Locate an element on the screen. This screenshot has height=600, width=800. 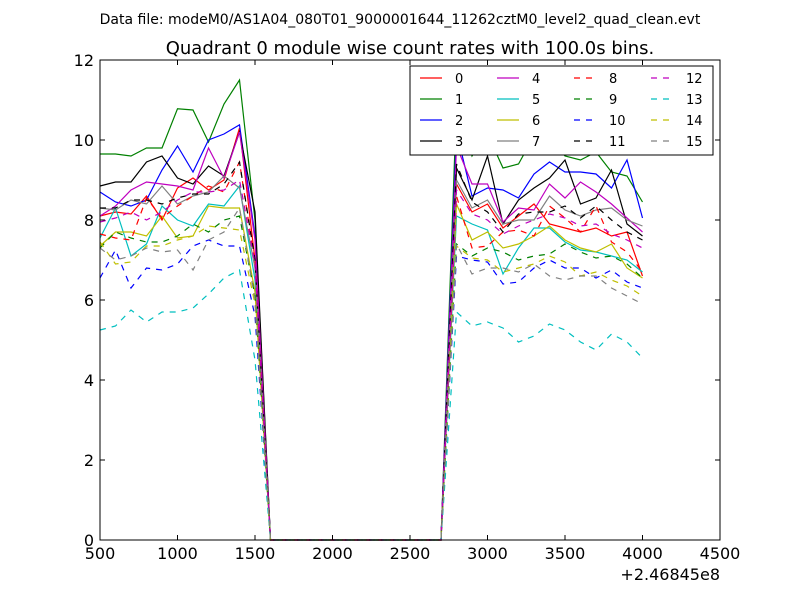
legend-label-4: 4 is located at coordinates (536, 79).